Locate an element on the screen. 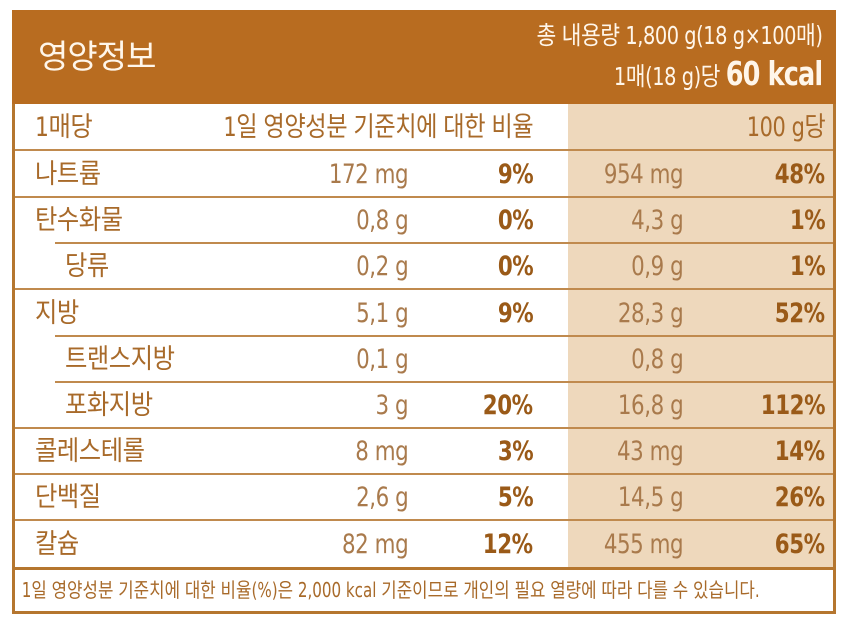 The image size is (860, 637). nutrient-row: 지방 5,1 g 9% 28,3 g 52% is located at coordinates (424, 313).